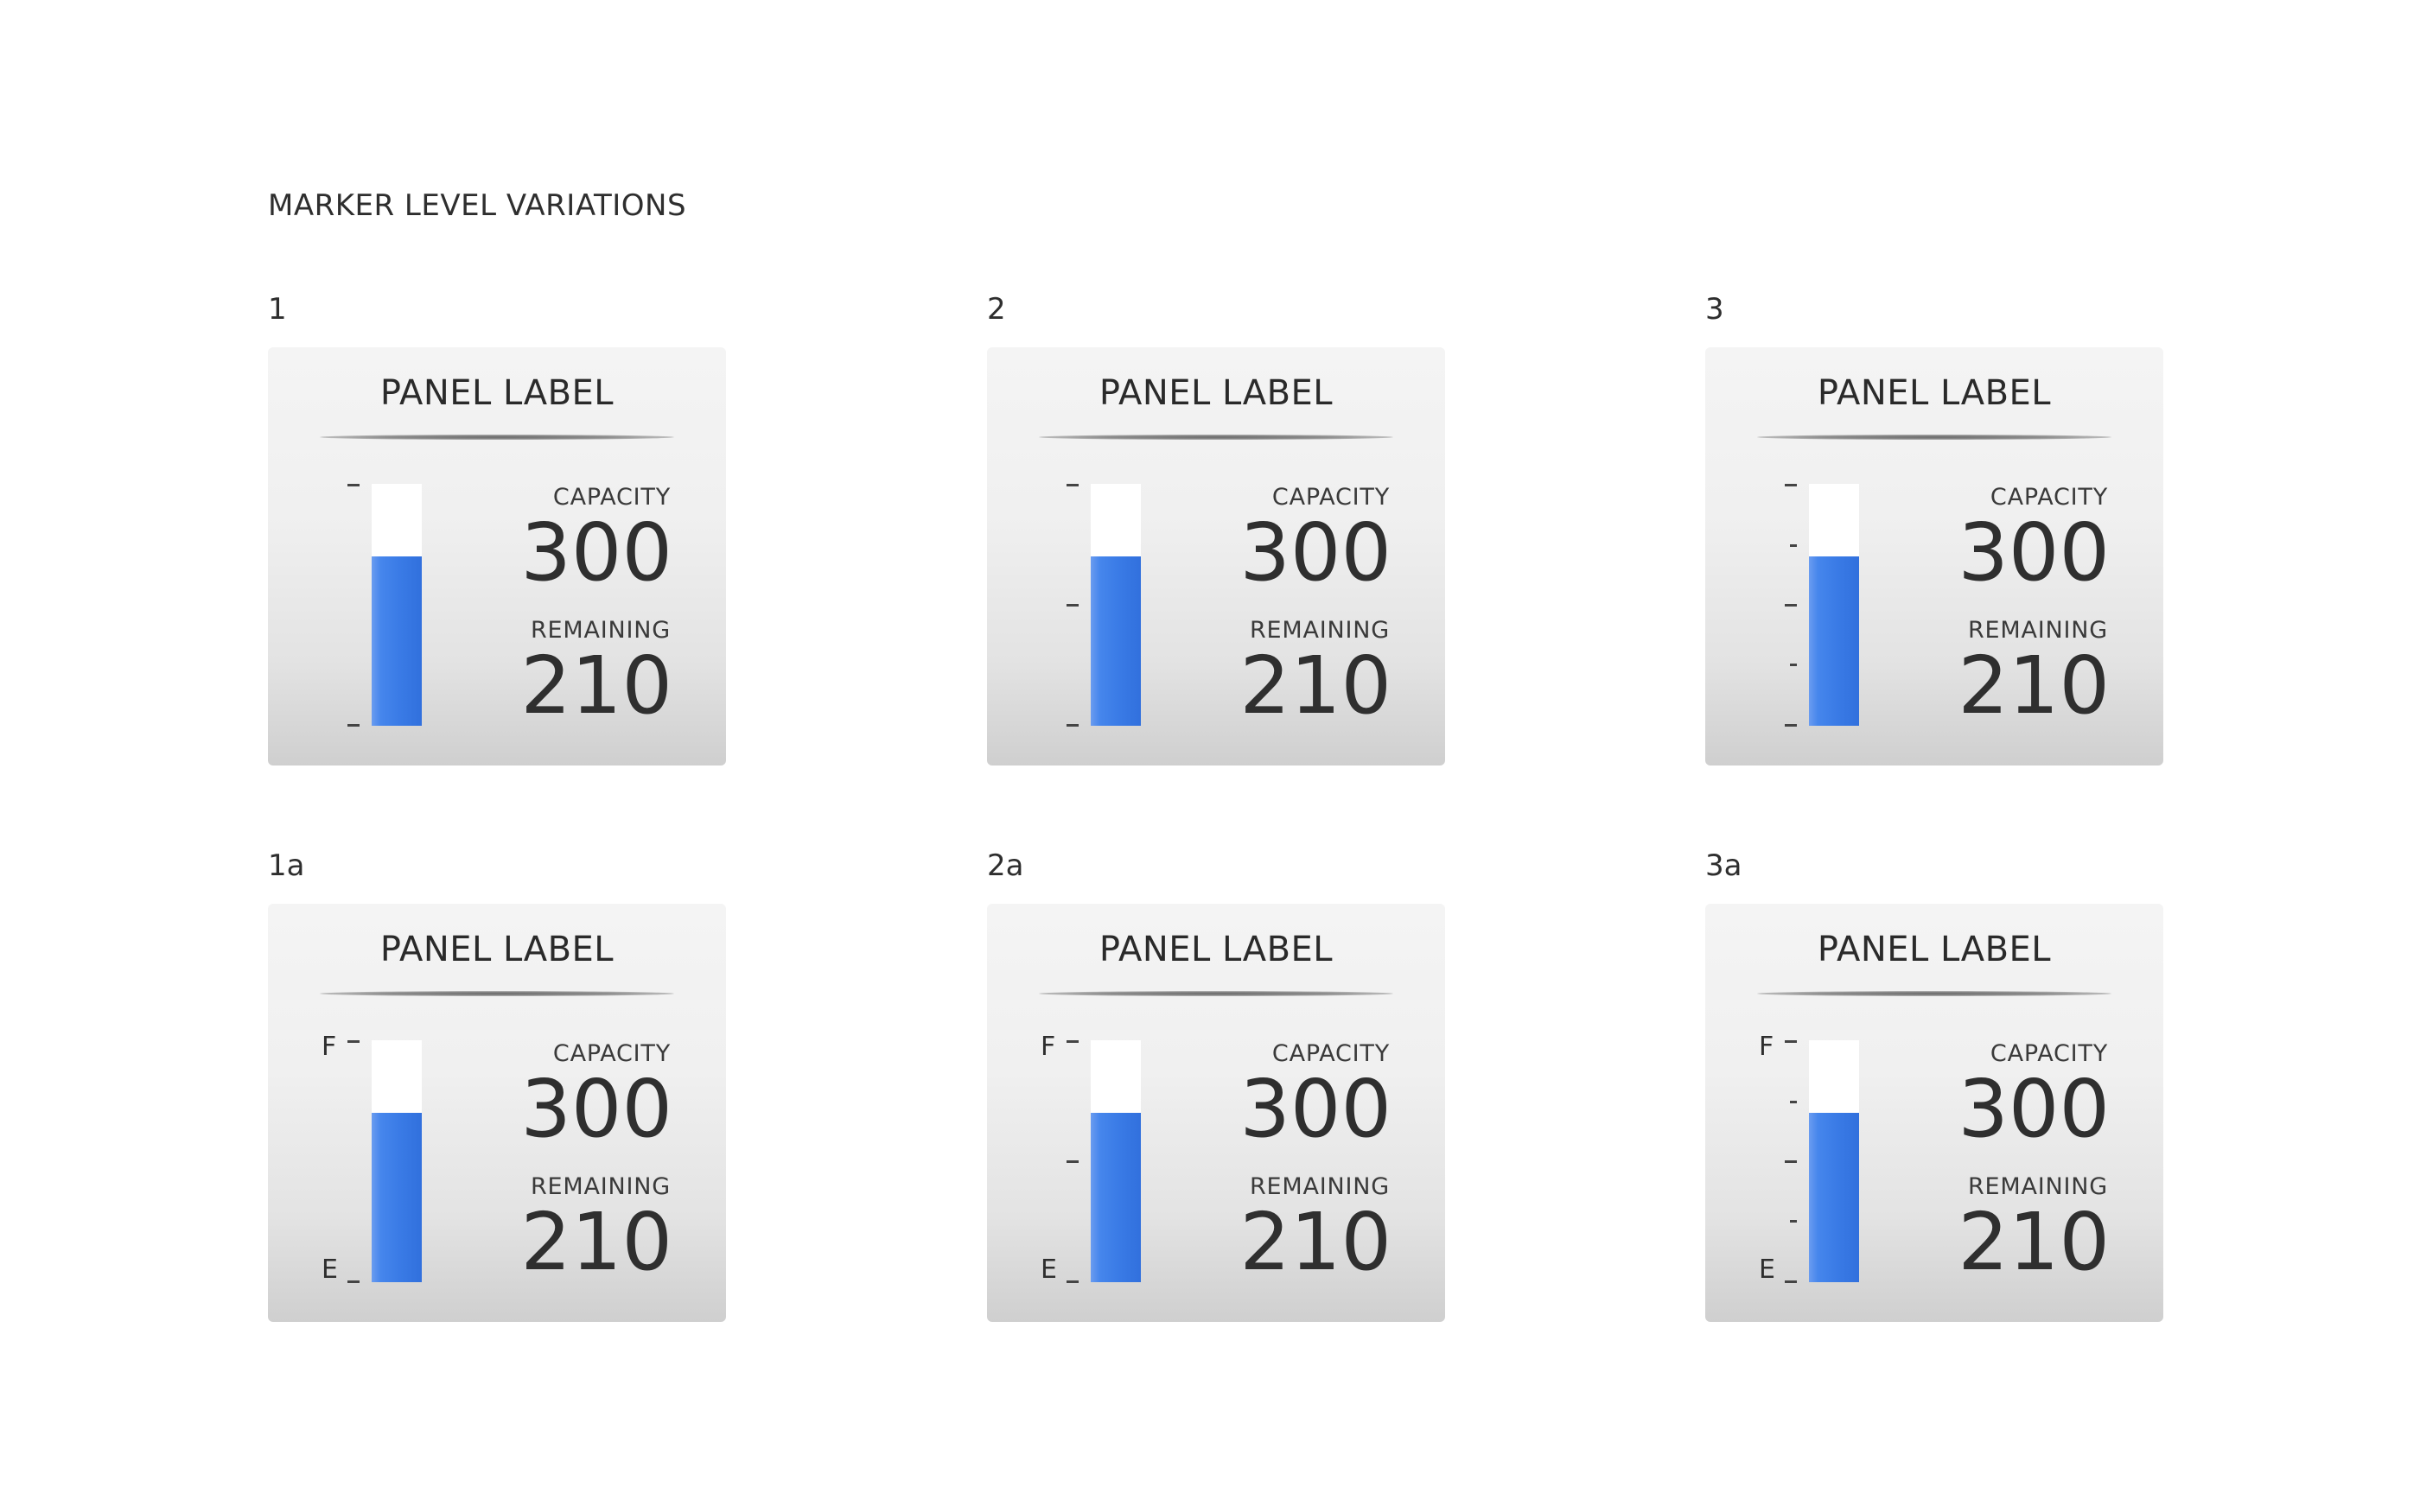 The height and width of the screenshot is (1512, 2420). Describe the element at coordinates (996, 309) in the screenshot. I see `variant-id: 2` at that location.